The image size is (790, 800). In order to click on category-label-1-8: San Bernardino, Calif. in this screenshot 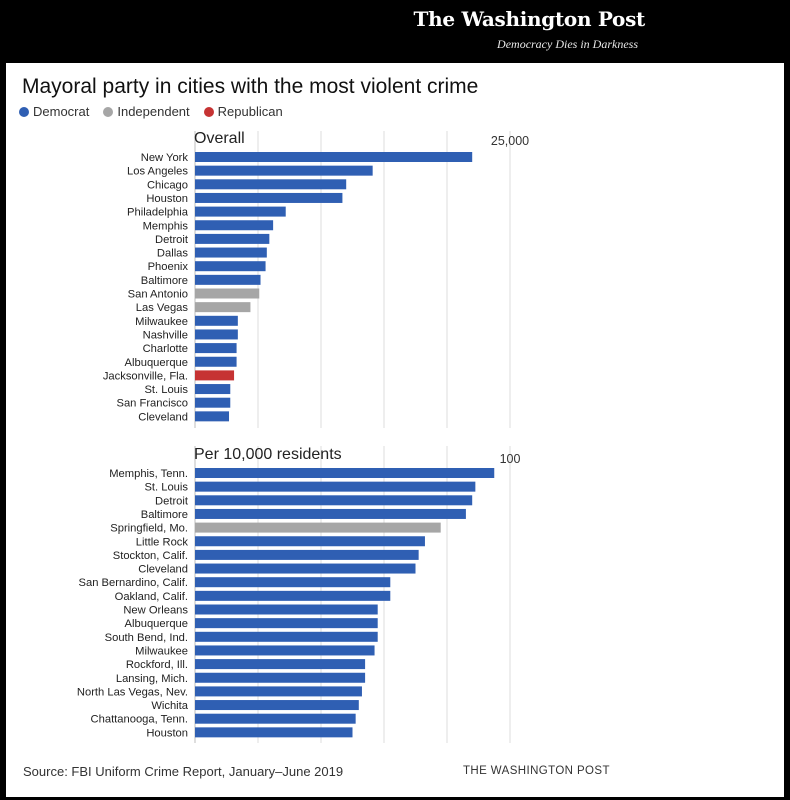, I will do `click(133, 583)`.